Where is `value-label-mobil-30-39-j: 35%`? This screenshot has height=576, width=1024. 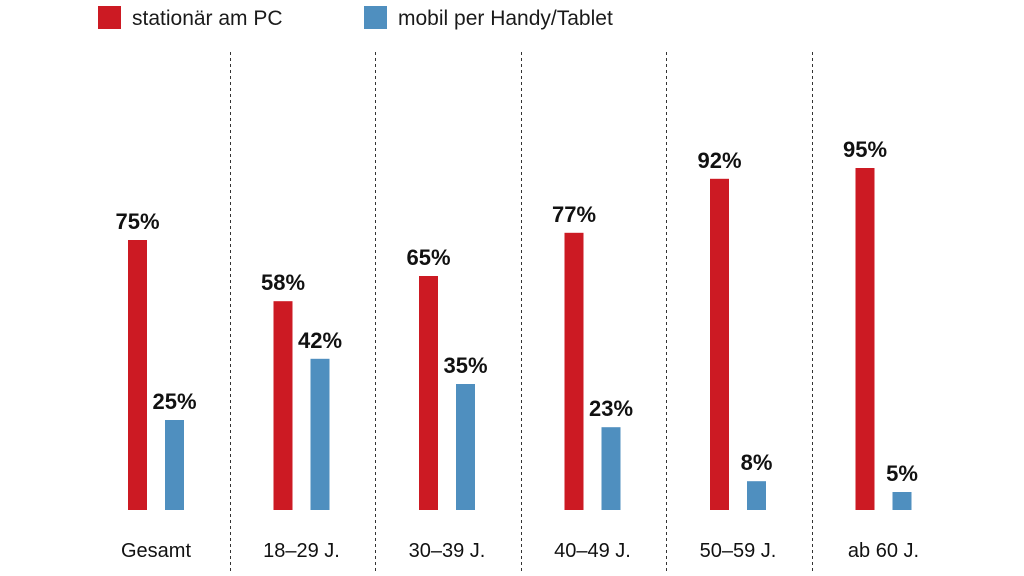 value-label-mobil-30-39-j: 35% is located at coordinates (465, 365).